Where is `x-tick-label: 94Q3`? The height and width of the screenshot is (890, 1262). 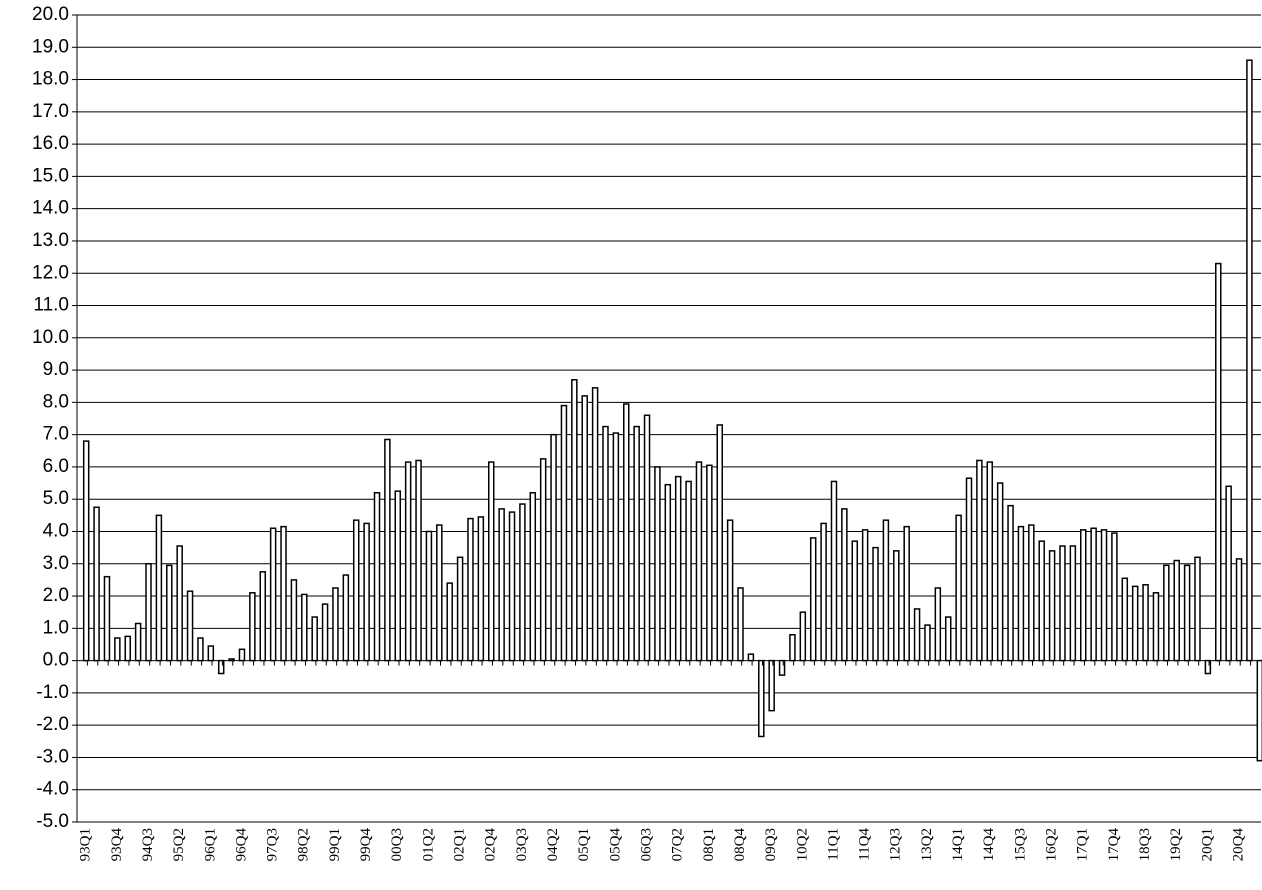 x-tick-label: 94Q3 is located at coordinates (148, 844).